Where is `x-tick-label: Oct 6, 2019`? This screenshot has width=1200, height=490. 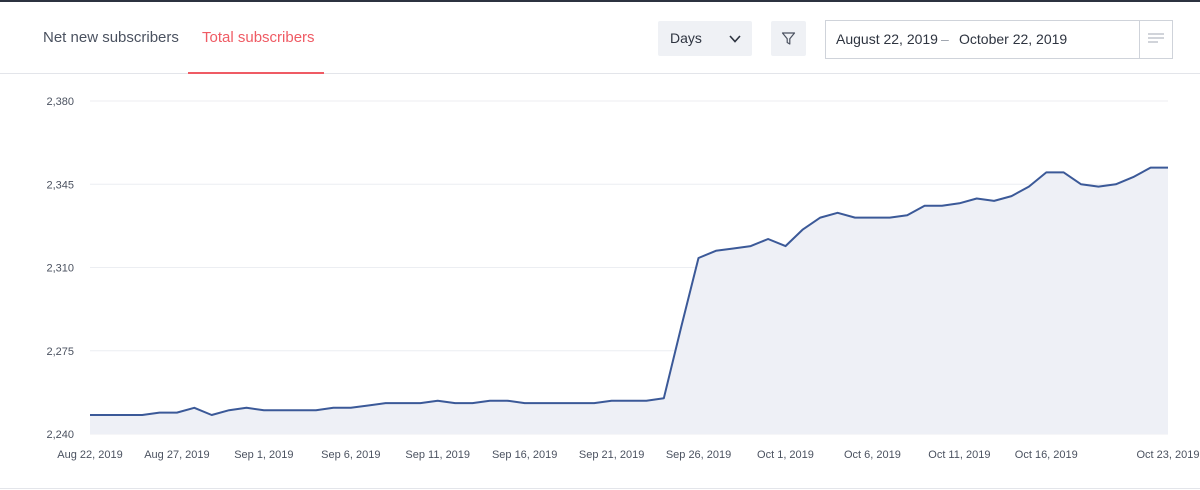 x-tick-label: Oct 6, 2019 is located at coordinates (872, 455).